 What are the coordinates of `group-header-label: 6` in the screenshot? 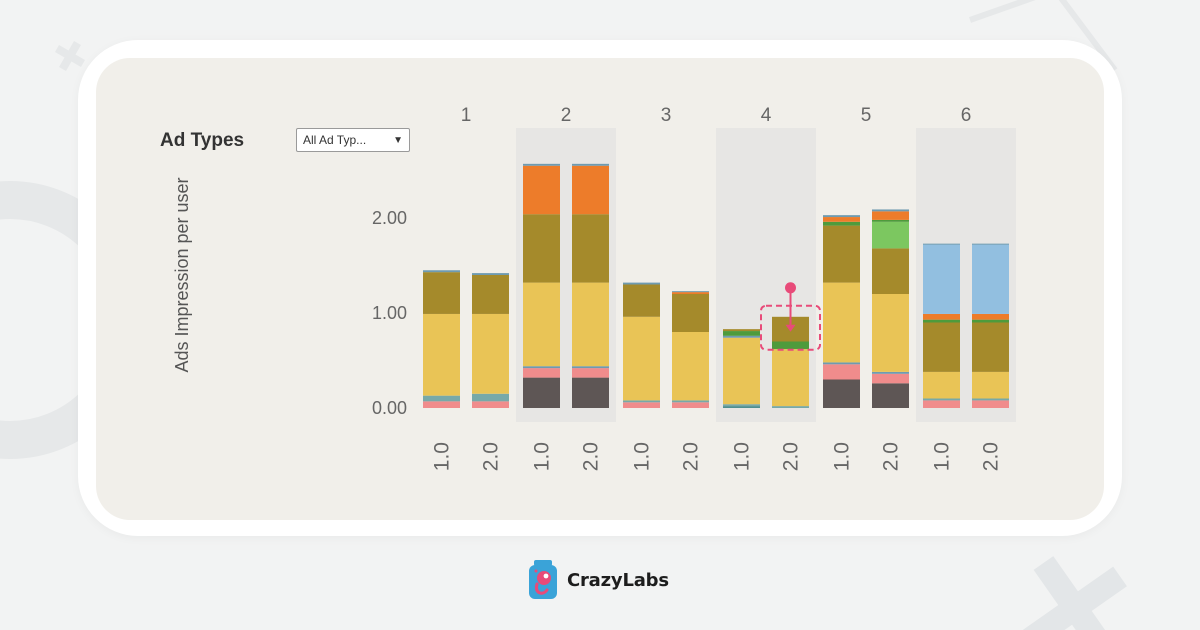 It's located at (966, 115).